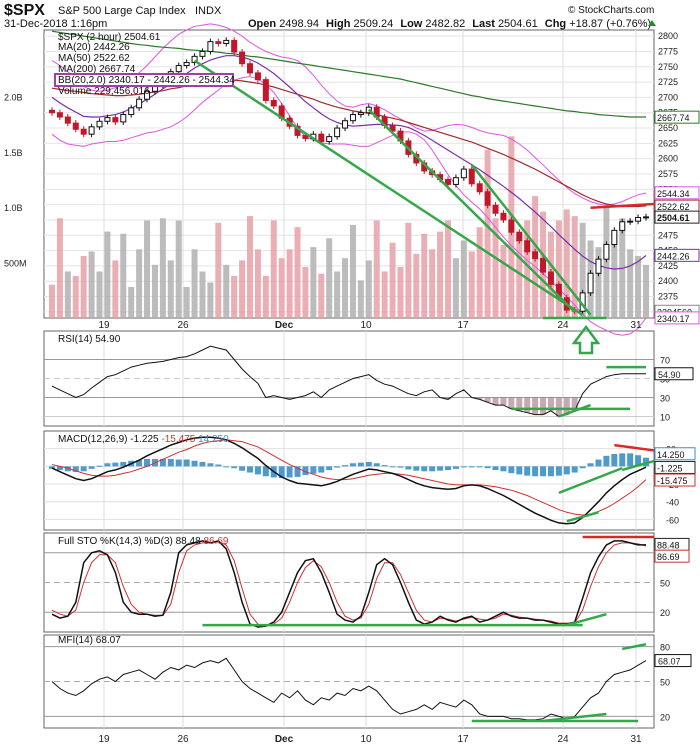 This screenshot has width=700, height=748. Describe the element at coordinates (349, 689) in the screenshot. I see `mfi-line` at that location.